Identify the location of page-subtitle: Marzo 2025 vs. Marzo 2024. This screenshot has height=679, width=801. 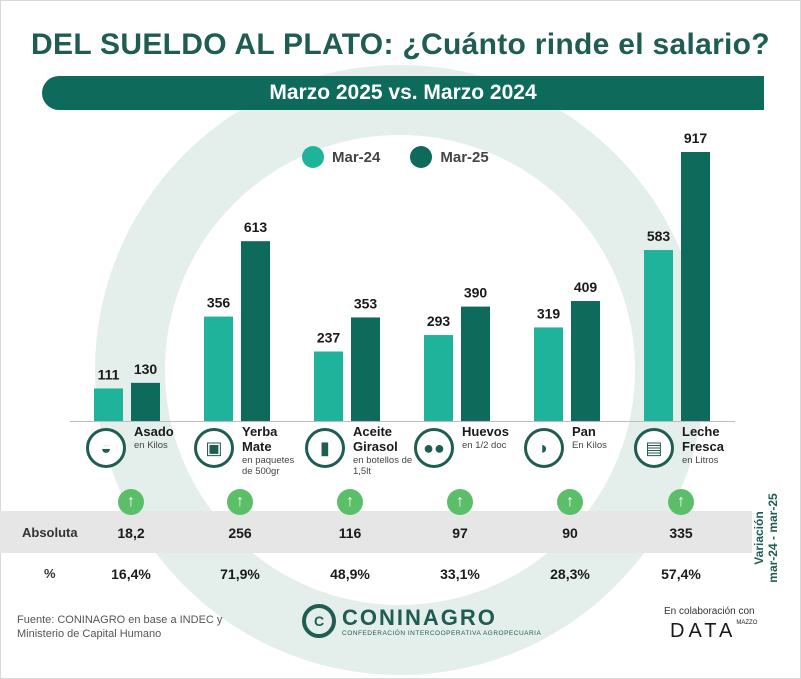
(403, 92).